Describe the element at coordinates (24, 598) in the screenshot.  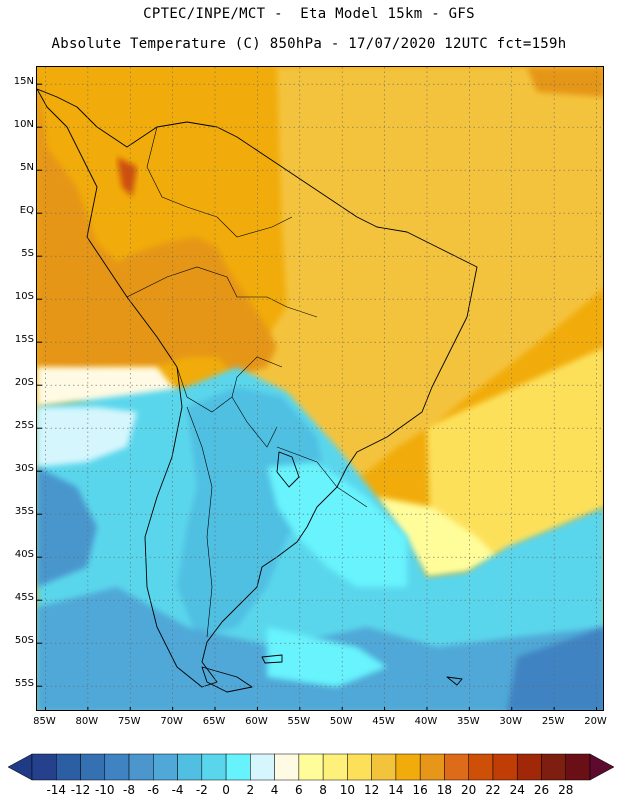
I see `lat-label: 45S` at that location.